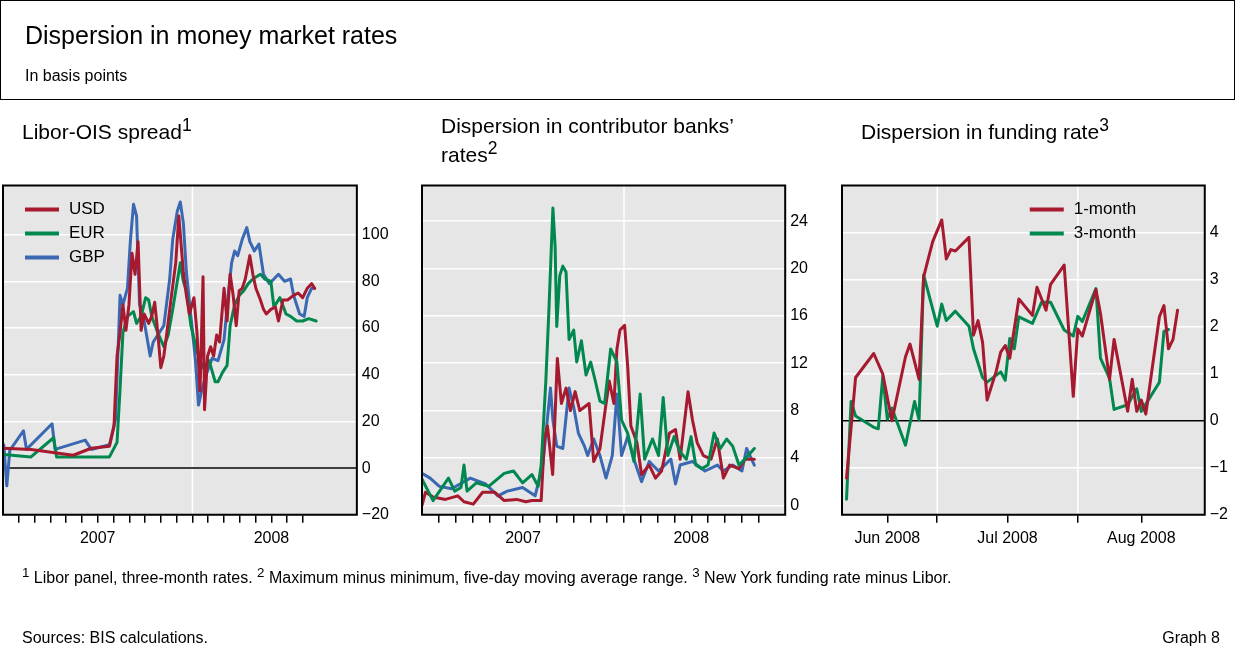 The image size is (1235, 660). Describe the element at coordinates (370, 327) in the screenshot. I see `y-tick-label: 60` at that location.